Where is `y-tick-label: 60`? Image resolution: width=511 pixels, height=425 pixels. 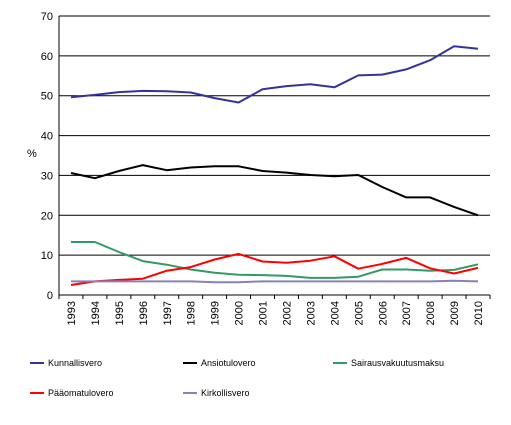 y-tick-label: 60 is located at coordinates (47, 57).